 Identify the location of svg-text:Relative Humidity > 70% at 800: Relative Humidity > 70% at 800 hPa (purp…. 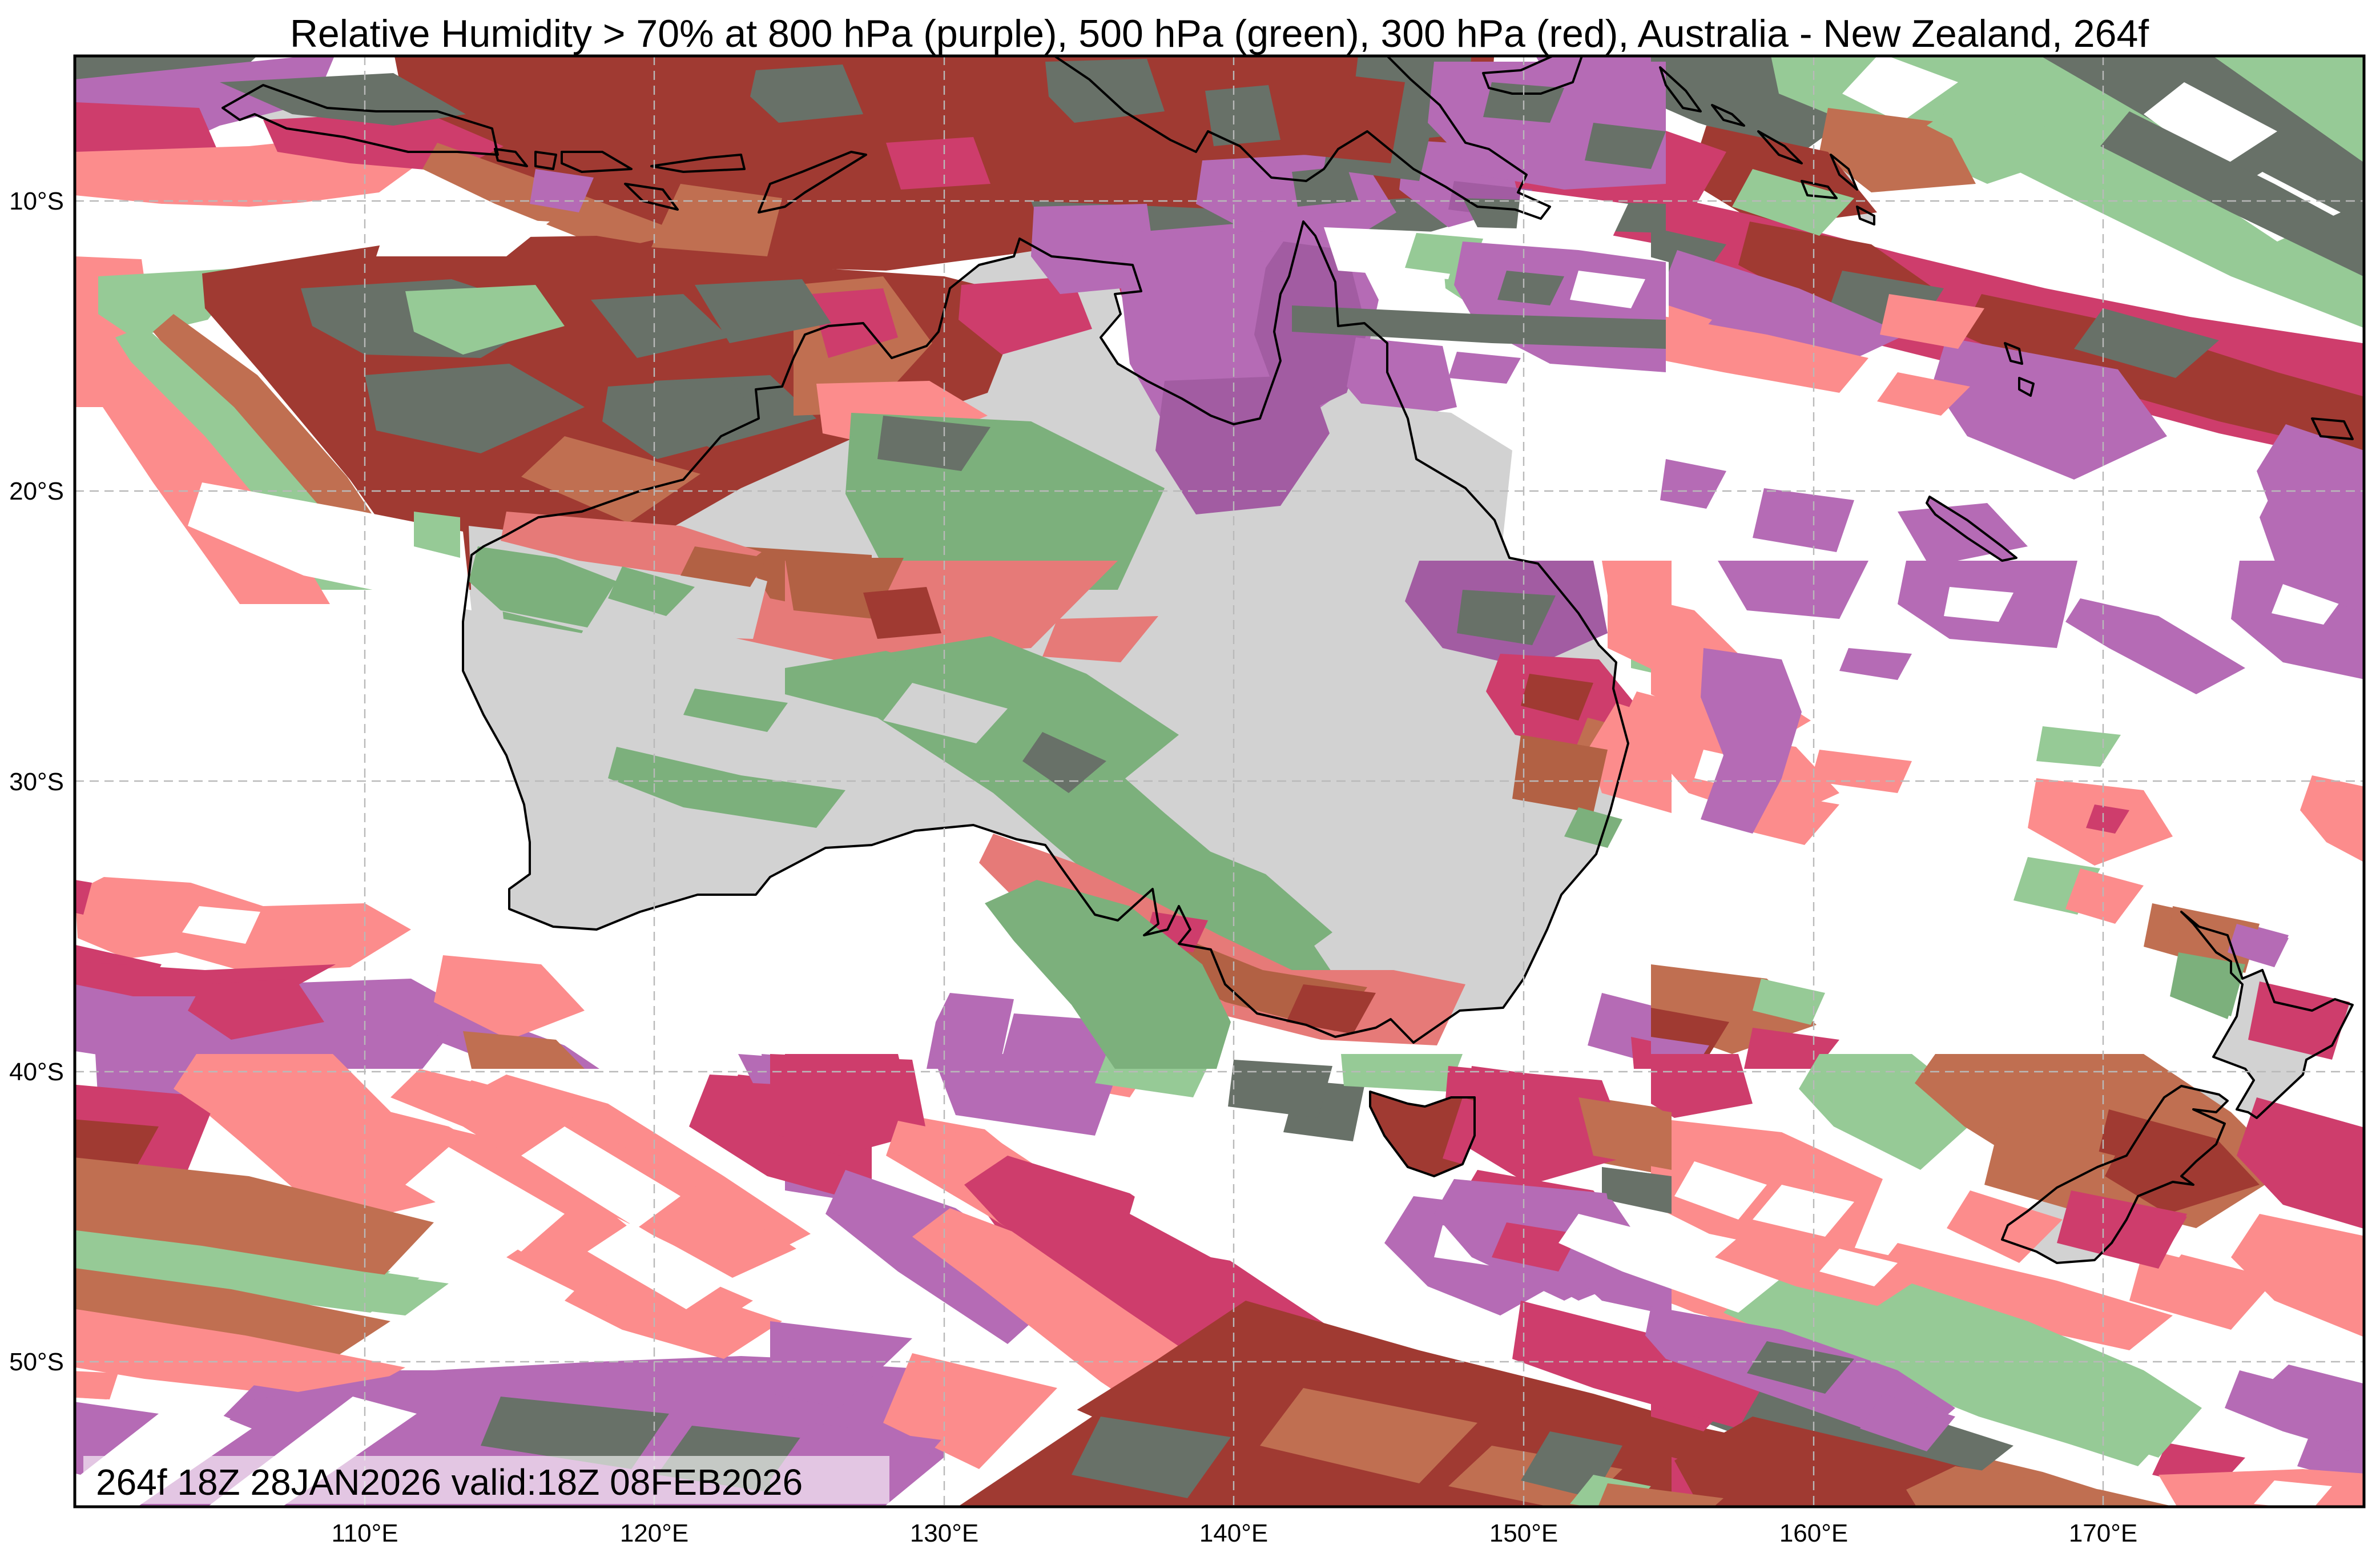
(1219, 33).